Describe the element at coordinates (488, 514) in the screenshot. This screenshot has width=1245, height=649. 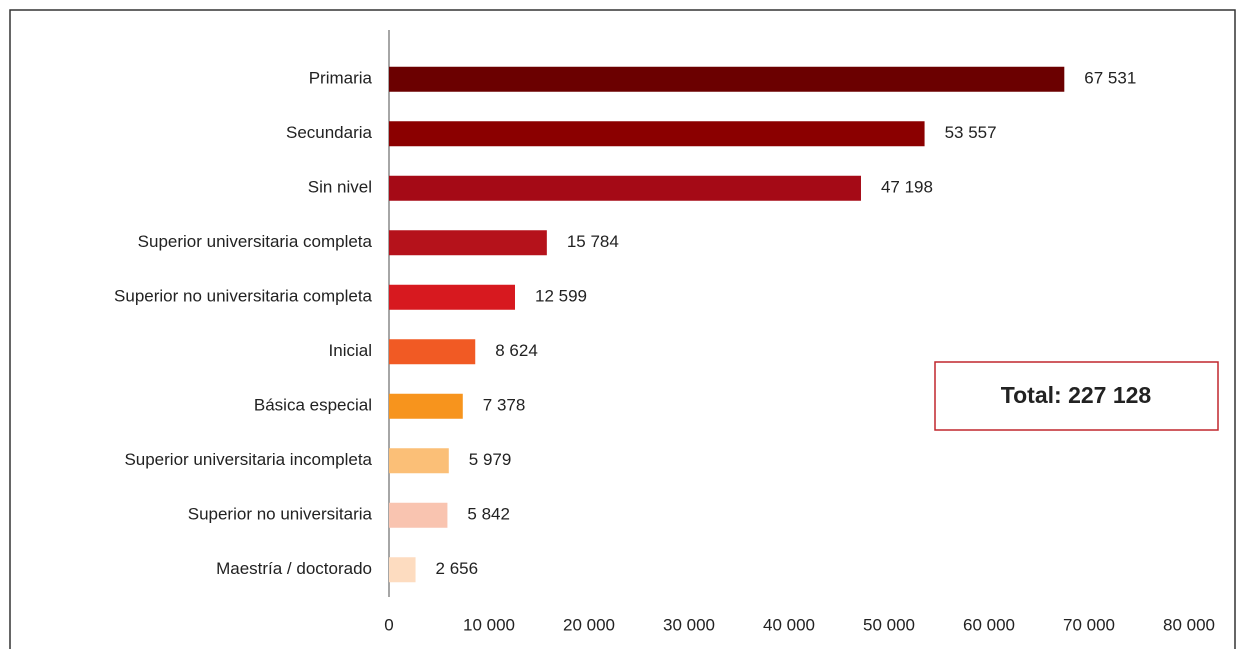
I see `value-label: 5 842` at that location.